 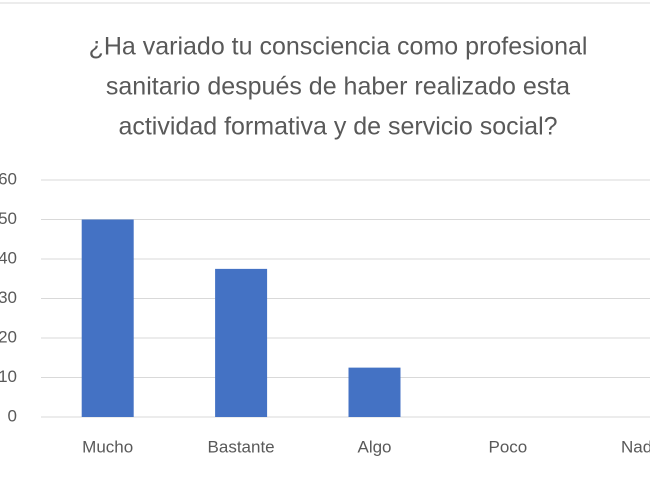 I want to click on x-tick-label: Poco, so click(x=508, y=446).